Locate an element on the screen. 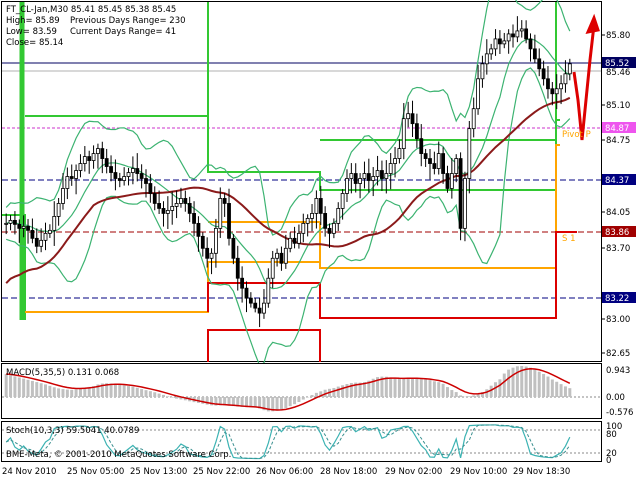 The width and height of the screenshot is (640, 480). red-level-label: 83.86 is located at coordinates (617, 233).